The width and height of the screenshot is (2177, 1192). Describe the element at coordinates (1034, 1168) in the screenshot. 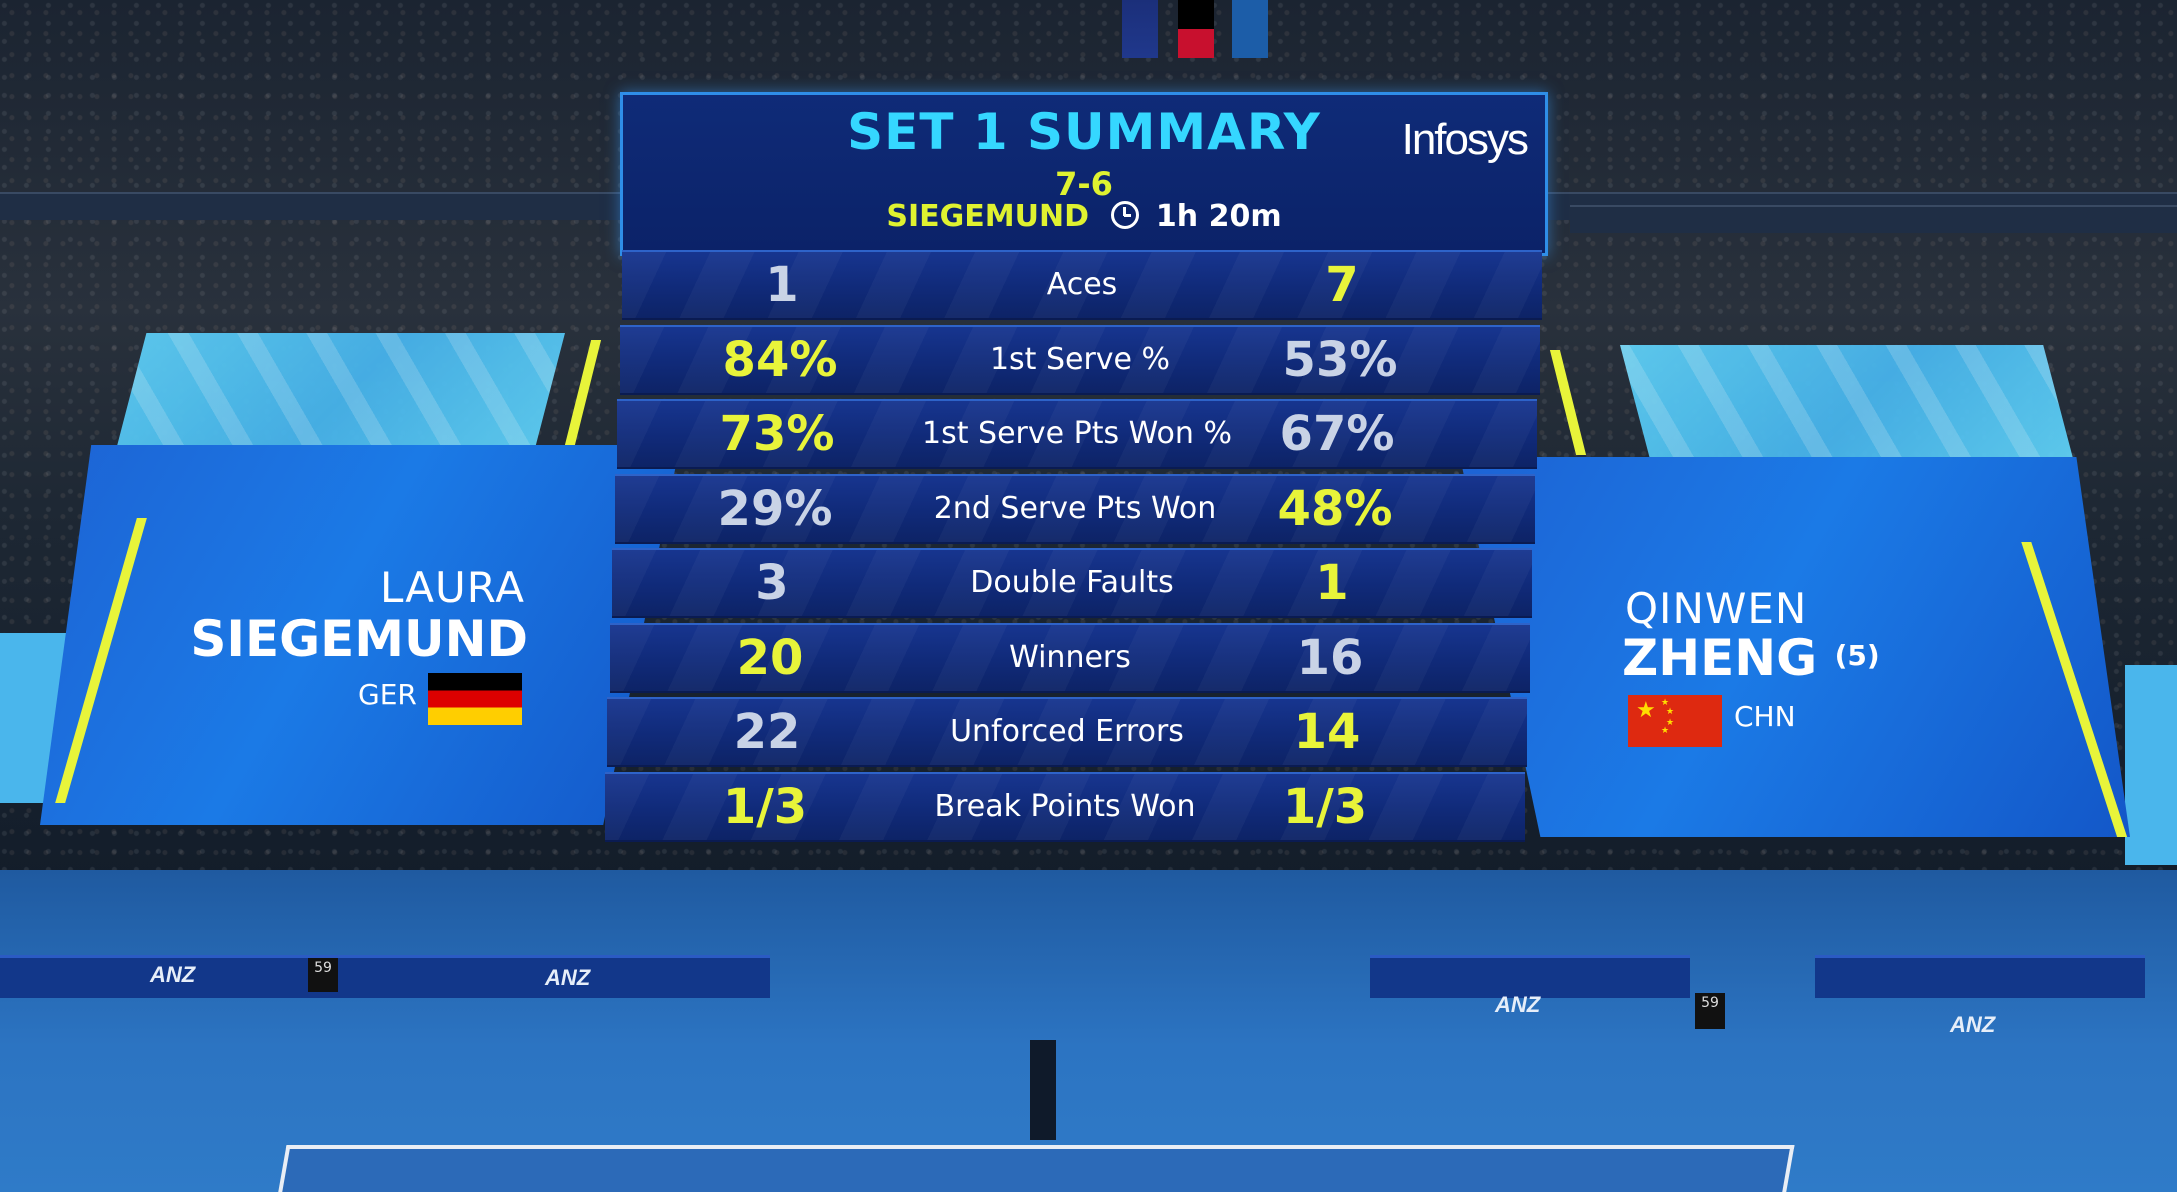

I see `court-baseline` at that location.